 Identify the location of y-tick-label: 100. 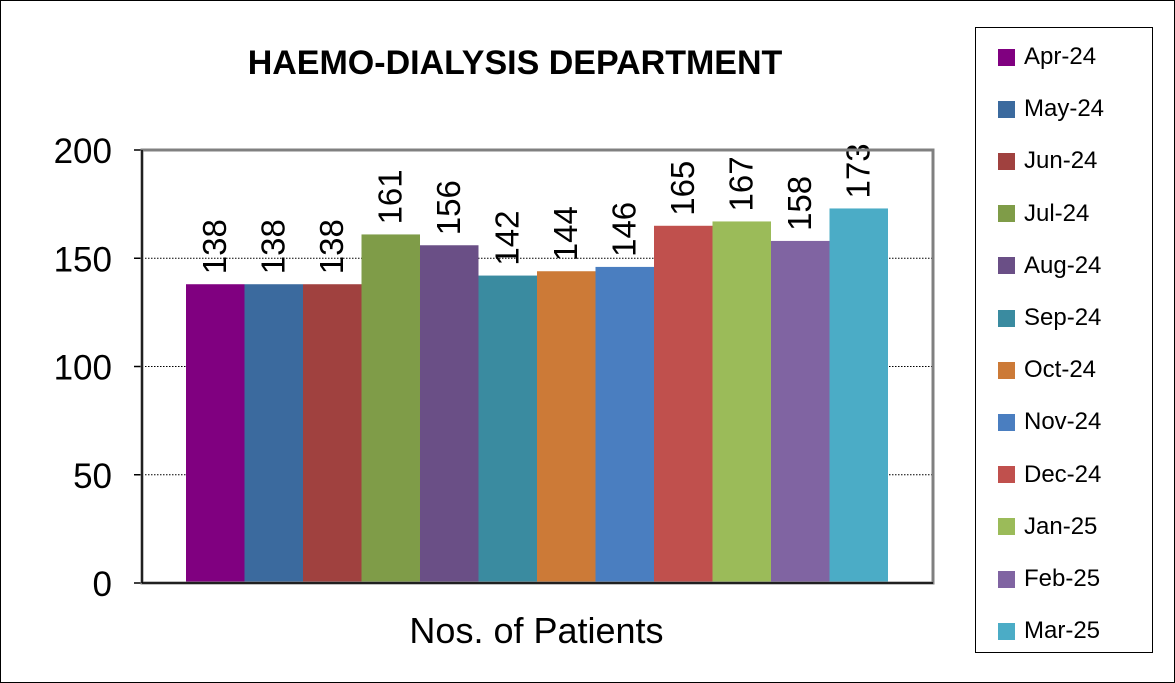
(83, 368).